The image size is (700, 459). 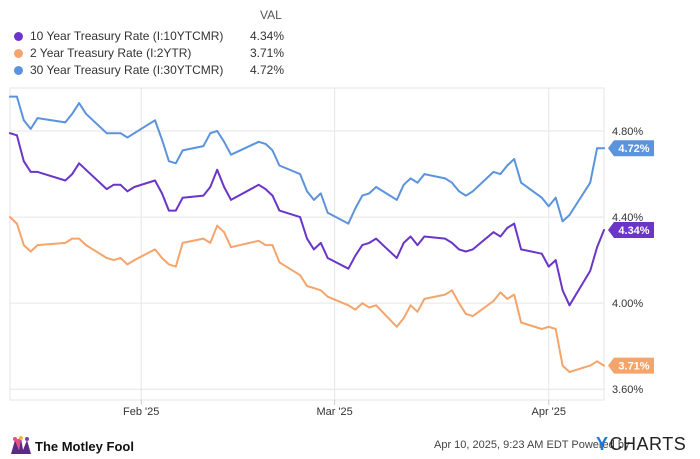 I want to click on legend-item-30y: 30 Year Treasury Rate (I:30YTCMR) 4.72%, so click(x=159, y=70).